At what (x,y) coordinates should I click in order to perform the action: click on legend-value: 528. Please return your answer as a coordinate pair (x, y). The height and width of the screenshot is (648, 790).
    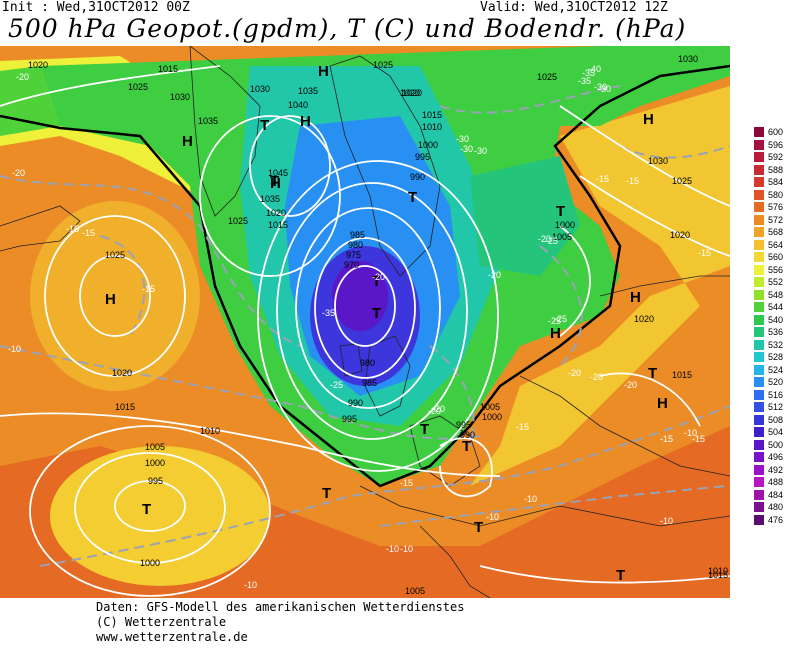
    Looking at the image, I should click on (776, 357).